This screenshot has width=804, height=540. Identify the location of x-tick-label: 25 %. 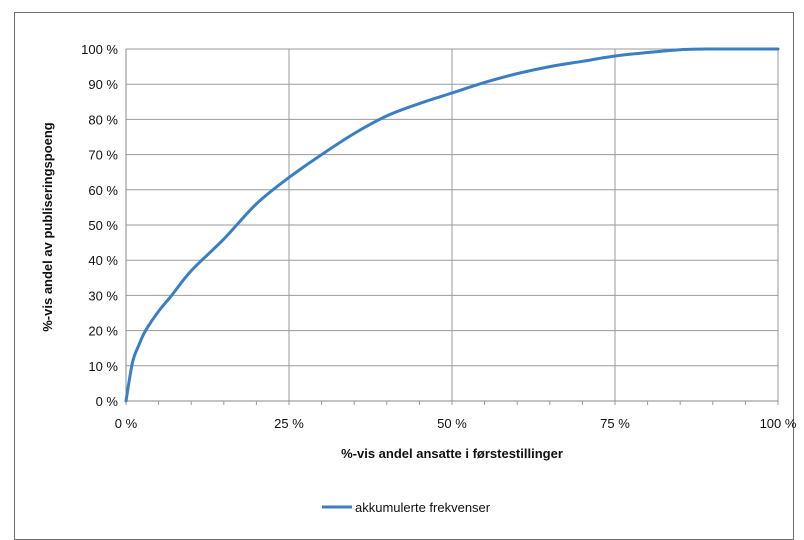
(289, 423).